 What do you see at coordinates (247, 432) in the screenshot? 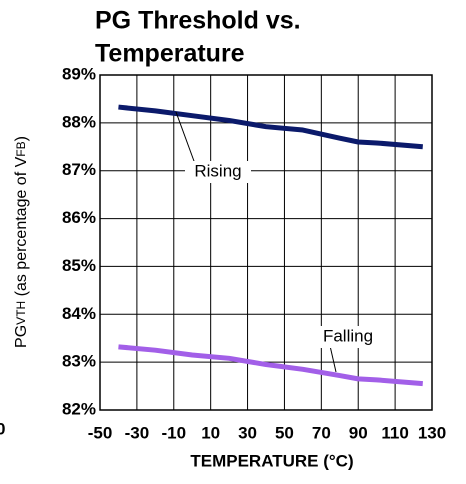
I see `x-tick-label: 30` at bounding box center [247, 432].